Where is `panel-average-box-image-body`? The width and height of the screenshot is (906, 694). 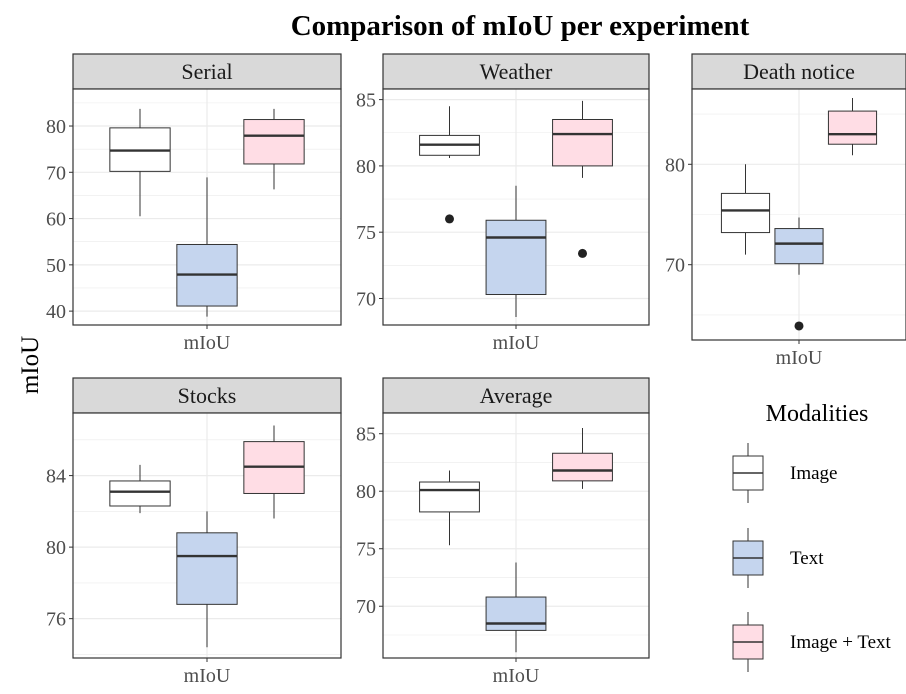 panel-average-box-image-body is located at coordinates (449, 497).